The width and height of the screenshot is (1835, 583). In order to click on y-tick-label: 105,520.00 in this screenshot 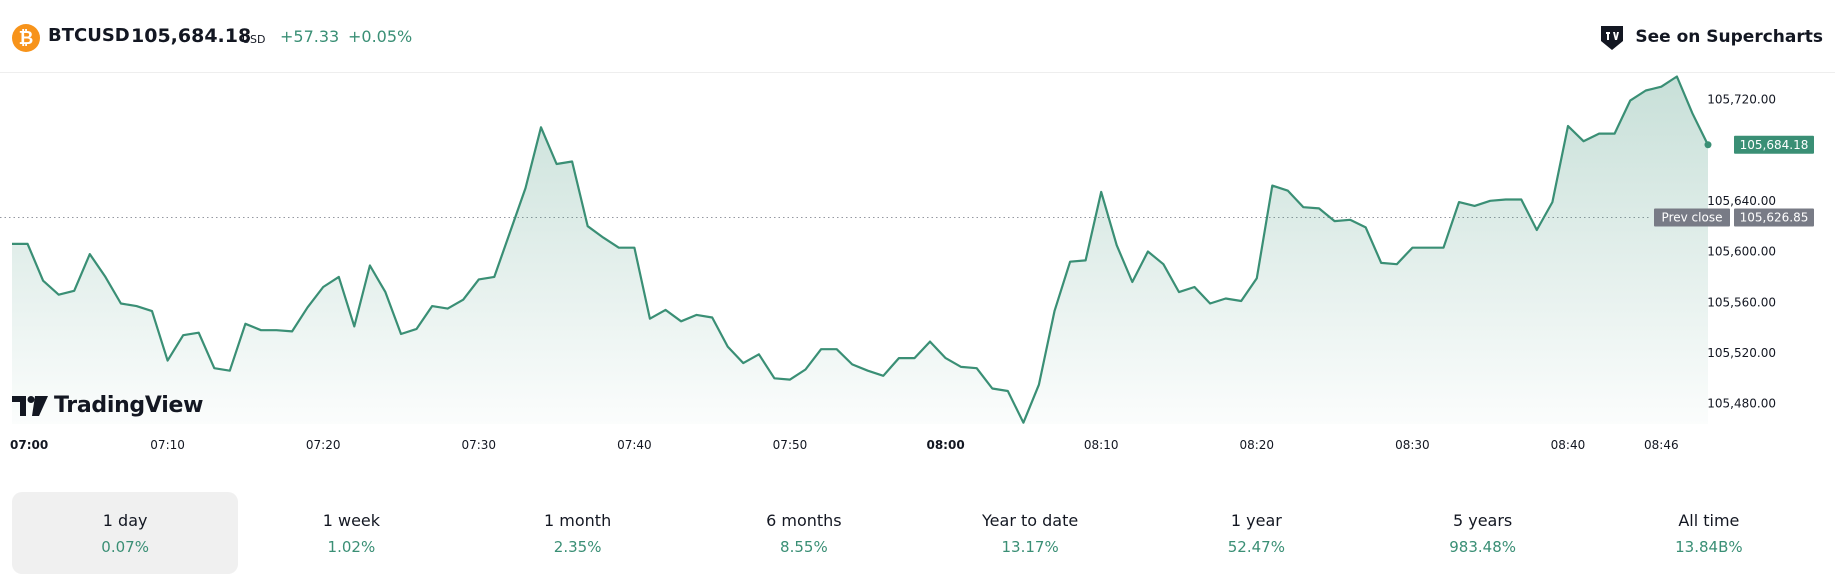, I will do `click(1741, 353)`.